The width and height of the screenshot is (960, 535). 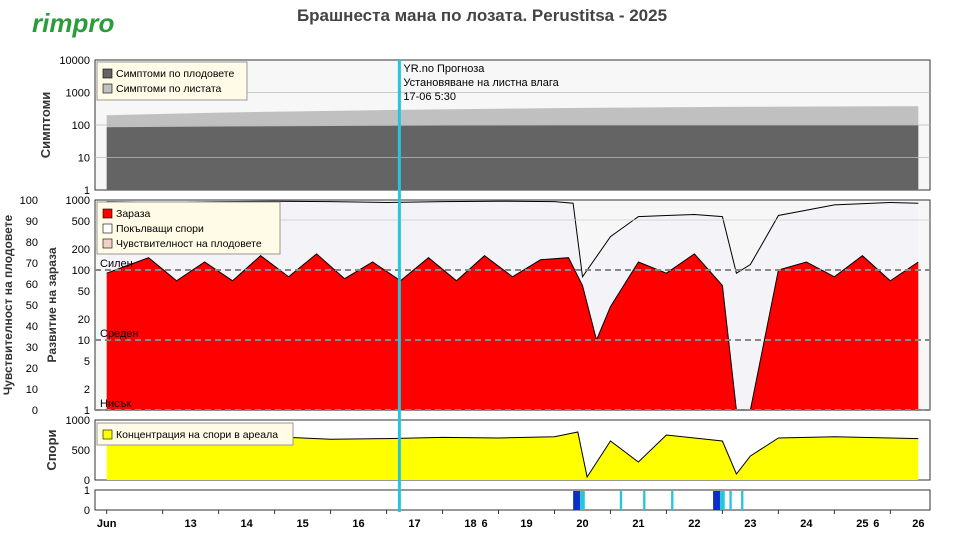 I want to click on infection-tick-label: 10, so click(x=84, y=341).